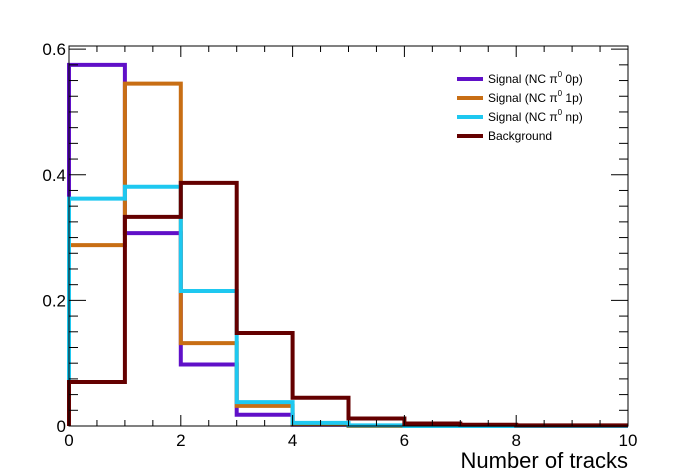  Describe the element at coordinates (54, 49) in the screenshot. I see `y-tick-label: 0.6` at that location.